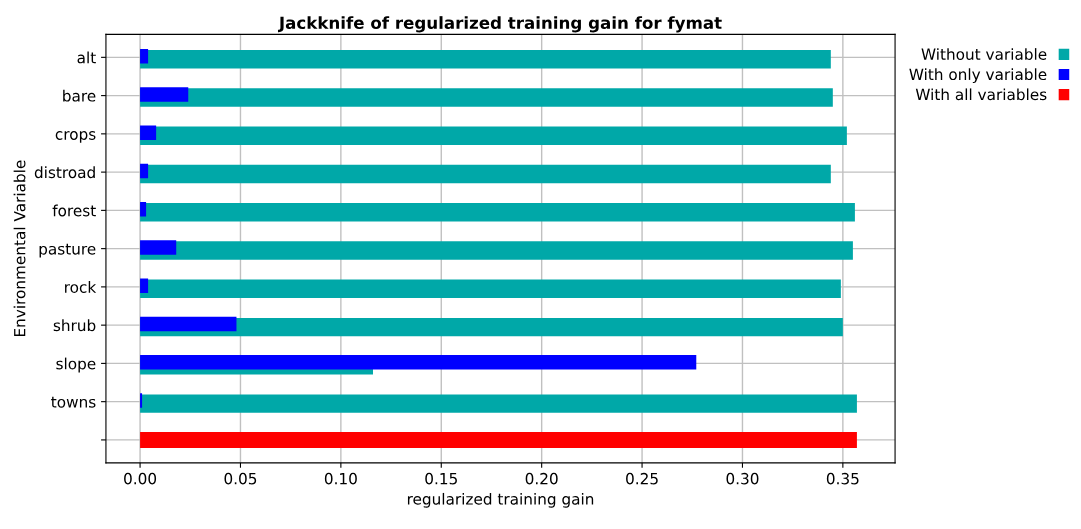  Describe the element at coordinates (978, 76) in the screenshot. I see `legend-label: With only variable` at that location.